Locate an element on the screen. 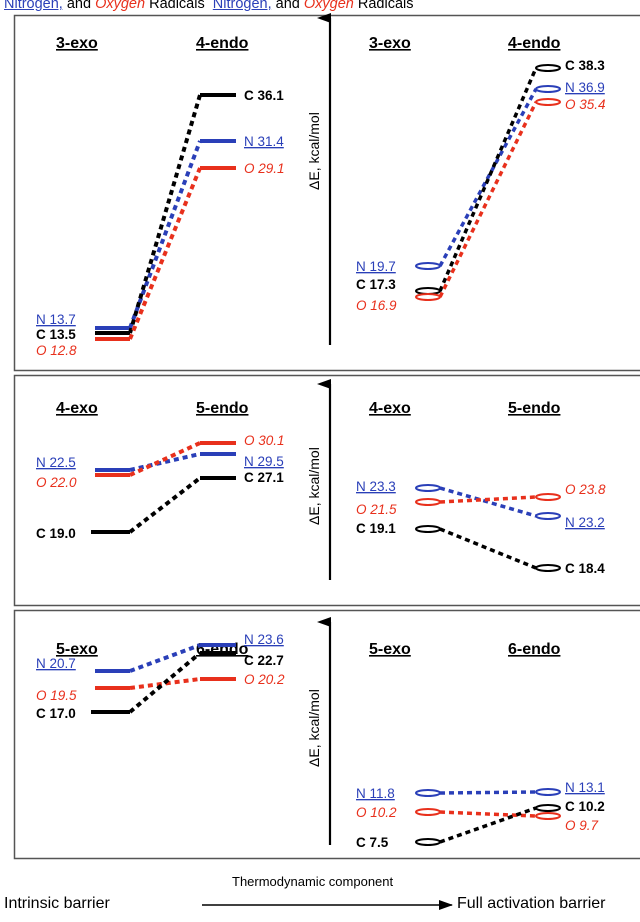 This screenshot has width=640, height=922. panel-2-right-O-connector is located at coordinates (488, 499).